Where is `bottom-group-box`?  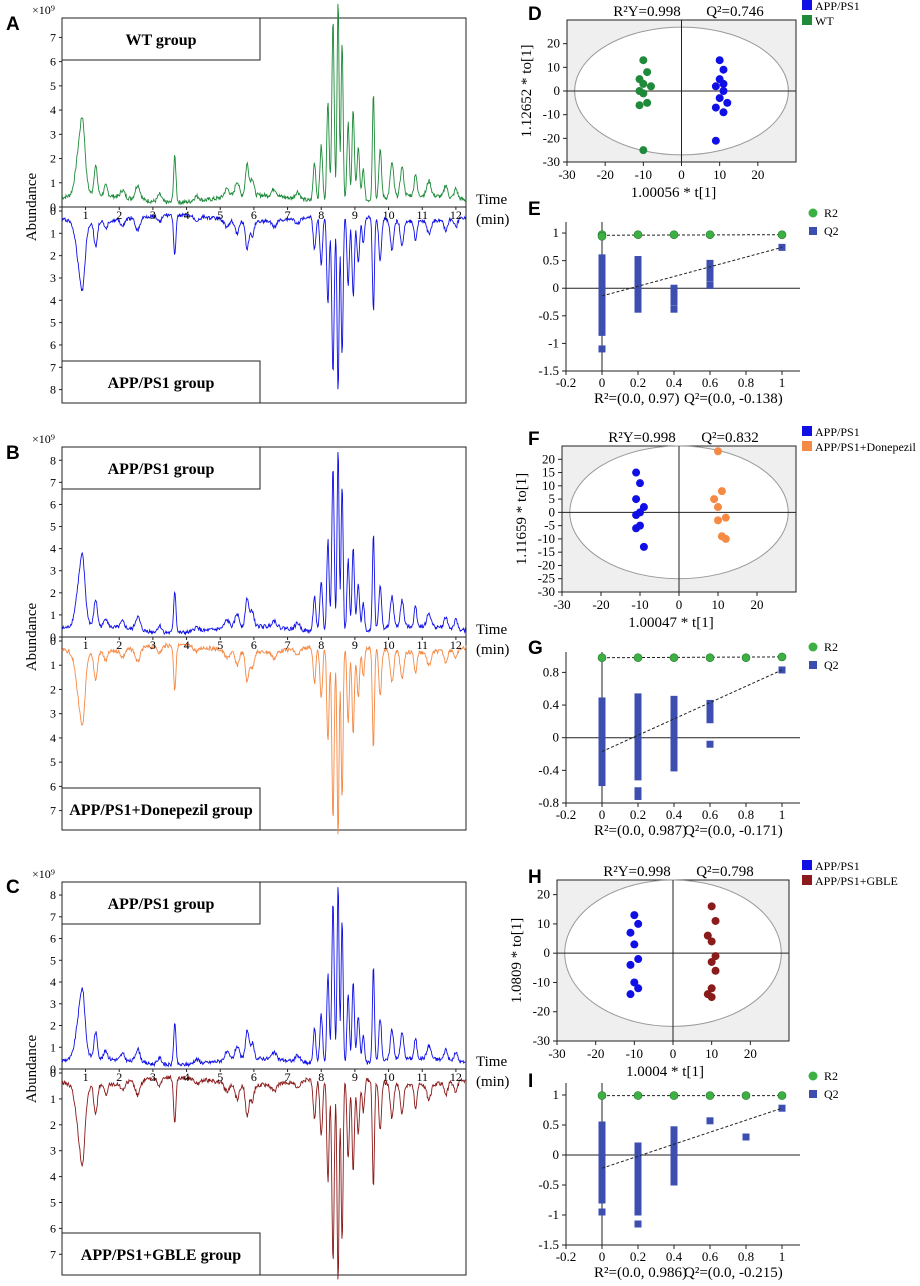
bottom-group-box is located at coordinates (161, 382).